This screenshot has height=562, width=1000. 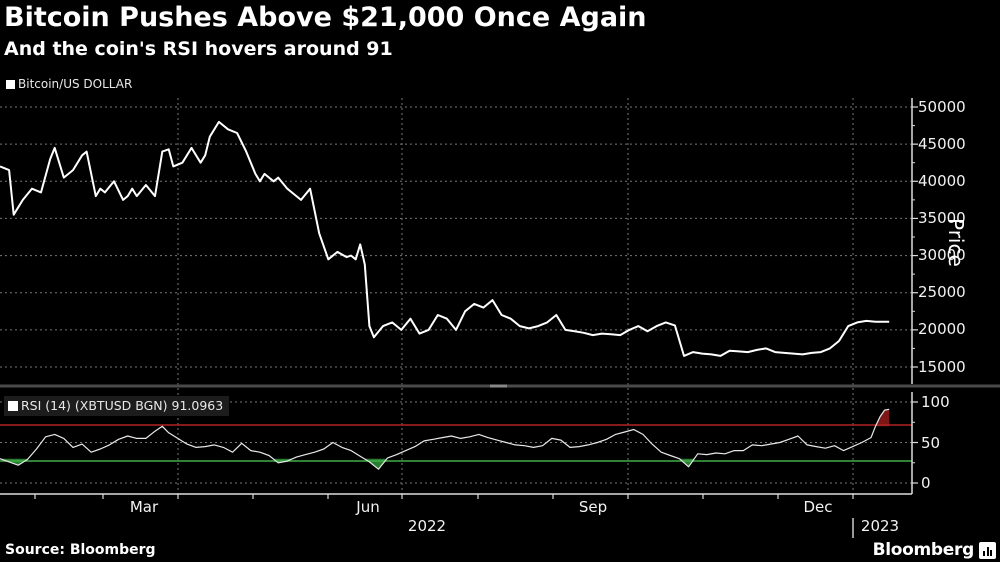 I want to click on rsi-legend-label: RSI (14) (XBTUSD BGN) 91.0963, so click(x=122, y=405).